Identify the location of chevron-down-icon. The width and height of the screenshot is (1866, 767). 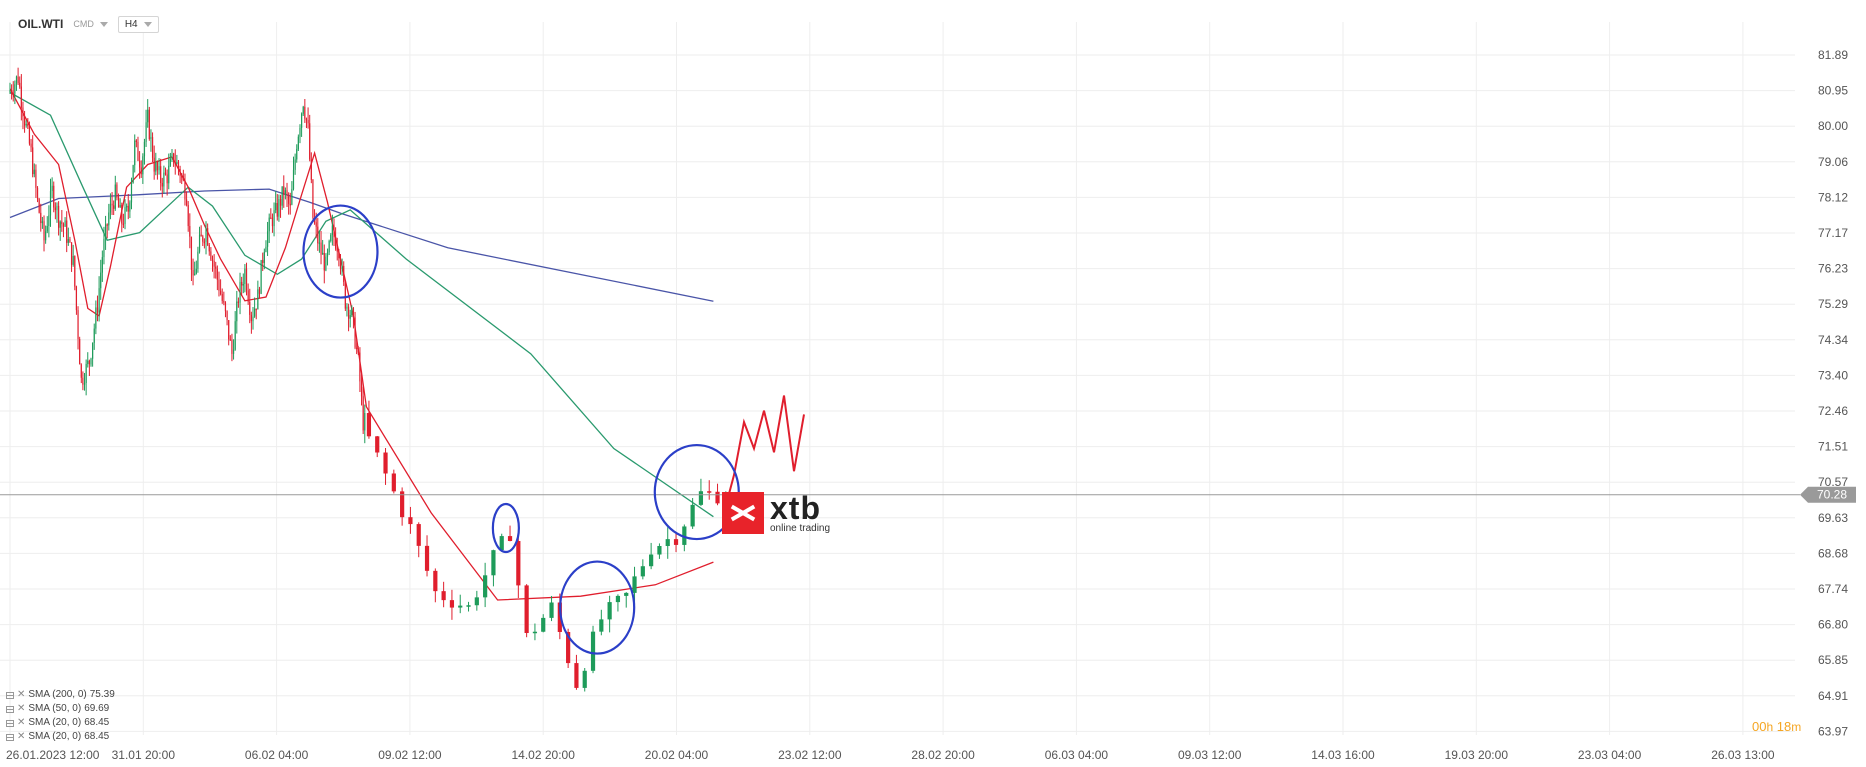
(103, 24).